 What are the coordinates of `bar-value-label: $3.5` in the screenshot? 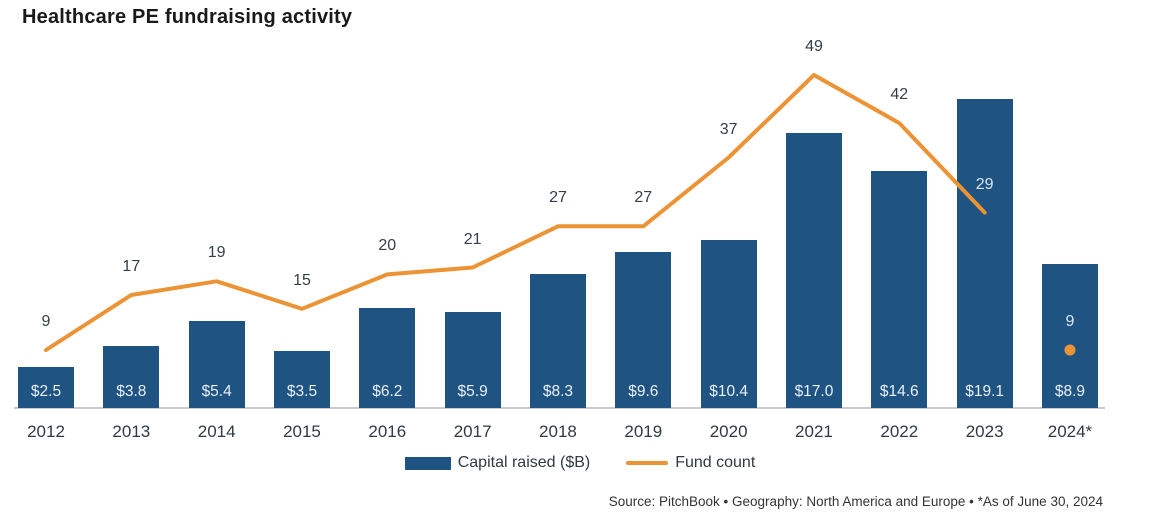 It's located at (302, 391).